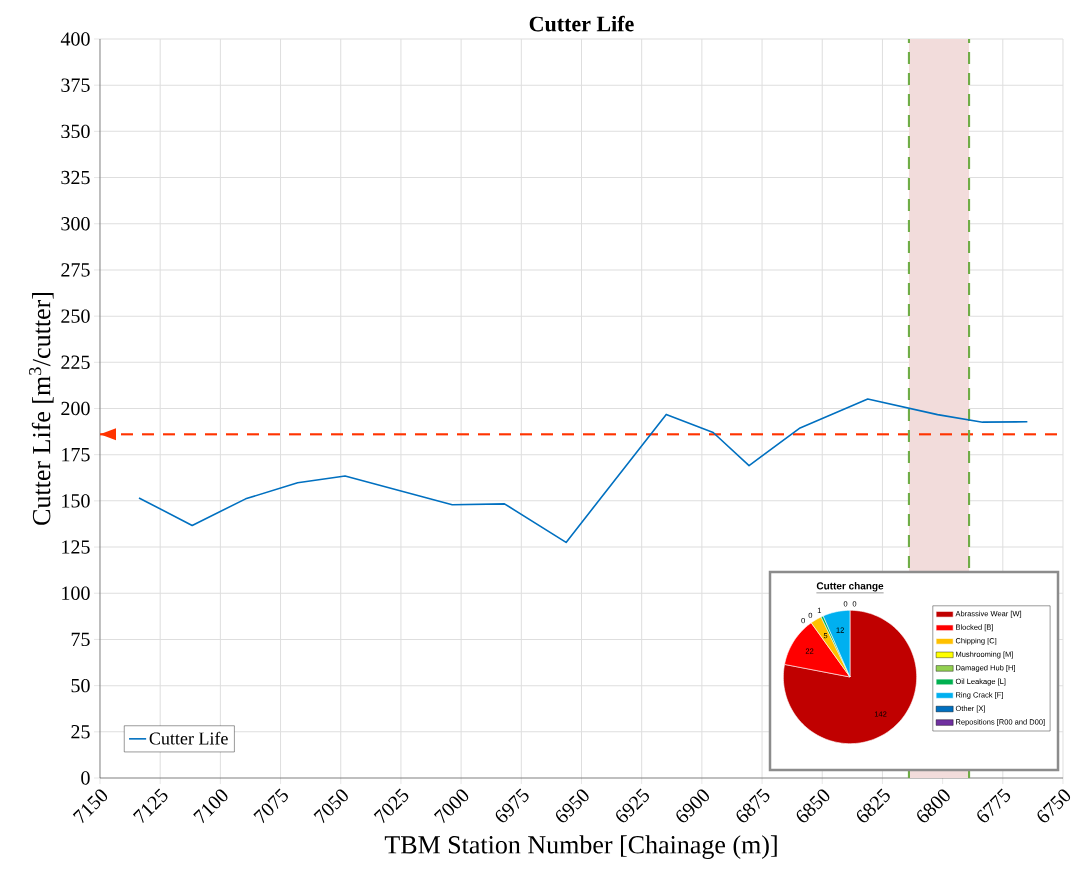 The height and width of the screenshot is (884, 1082). Describe the element at coordinates (150, 806) in the screenshot. I see `x-tick-label: 7125` at that location.